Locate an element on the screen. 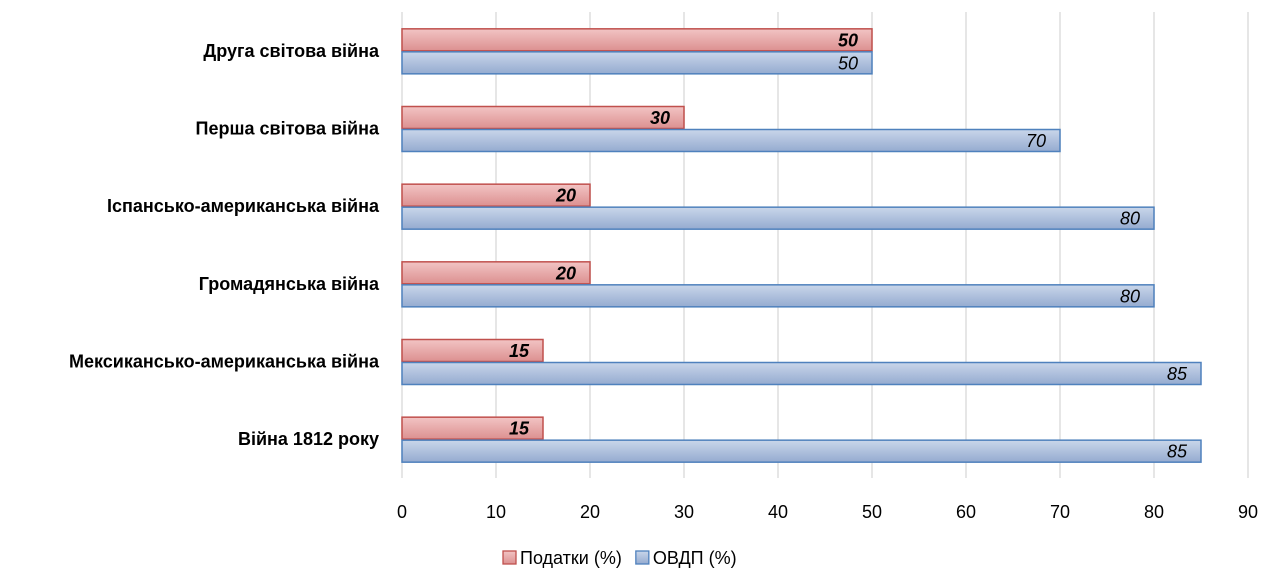 The height and width of the screenshot is (574, 1263). x-tick-label: 40 is located at coordinates (778, 512).